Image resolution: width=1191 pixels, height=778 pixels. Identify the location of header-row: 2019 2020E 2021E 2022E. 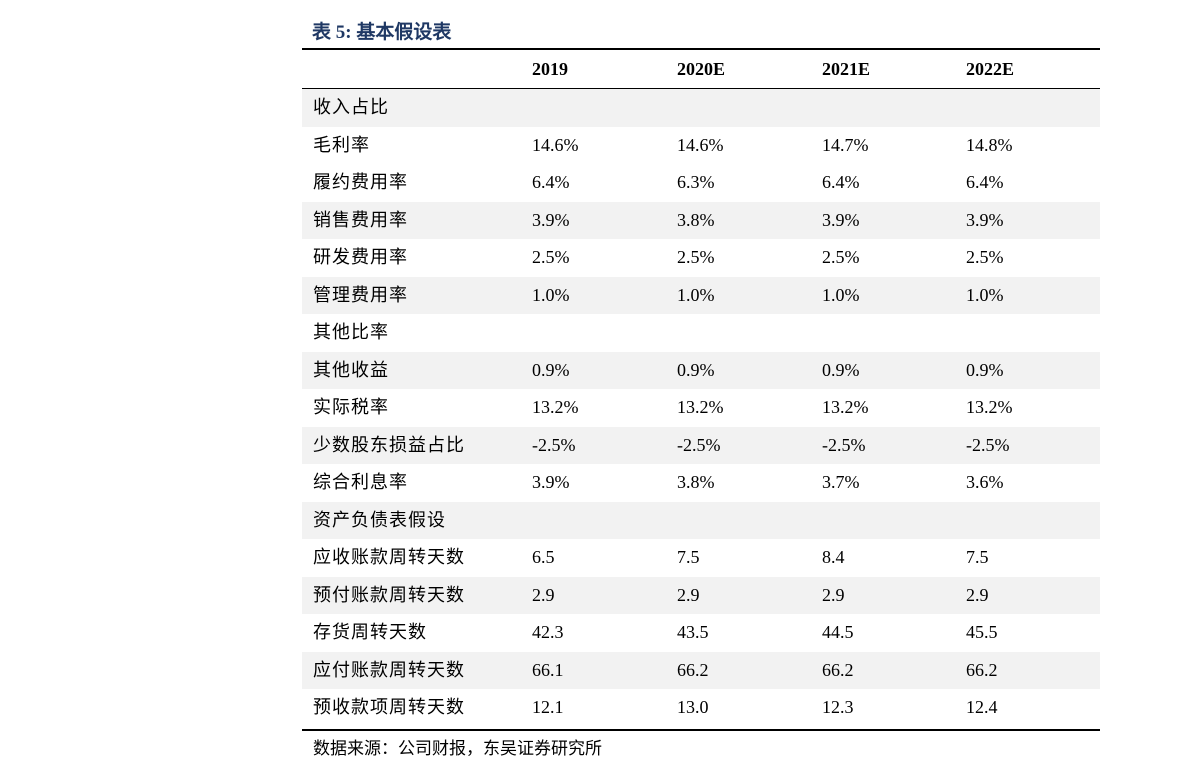
(701, 69).